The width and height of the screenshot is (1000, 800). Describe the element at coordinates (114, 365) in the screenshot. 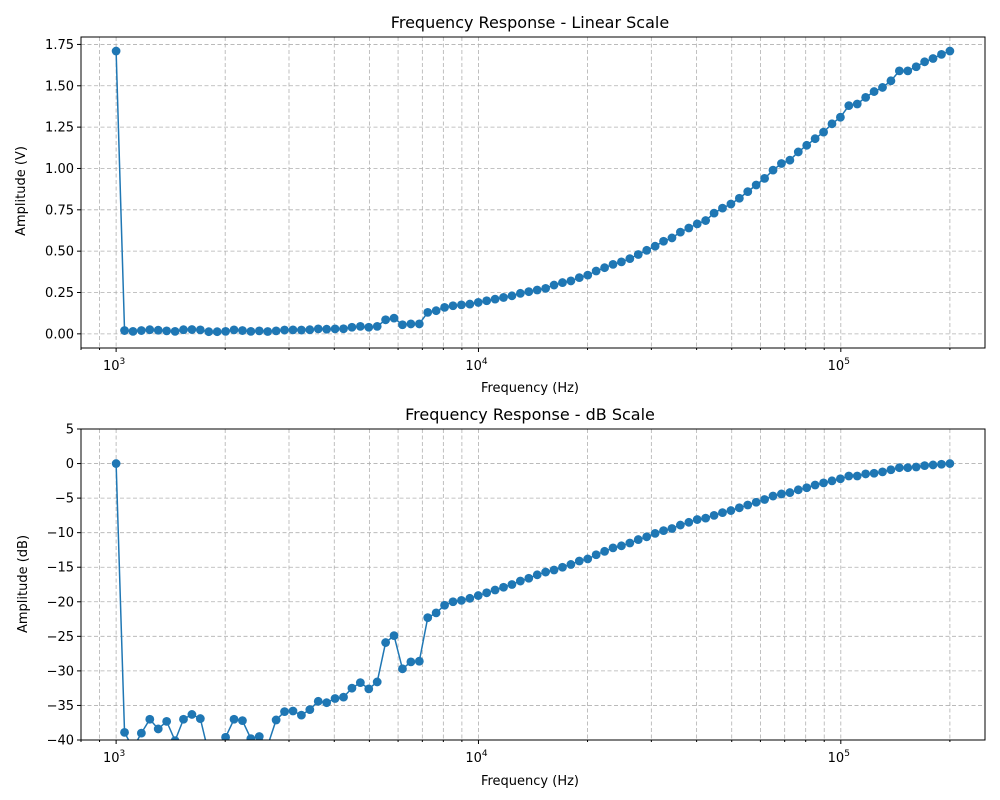

I see `x-tick-label: 10³` at that location.